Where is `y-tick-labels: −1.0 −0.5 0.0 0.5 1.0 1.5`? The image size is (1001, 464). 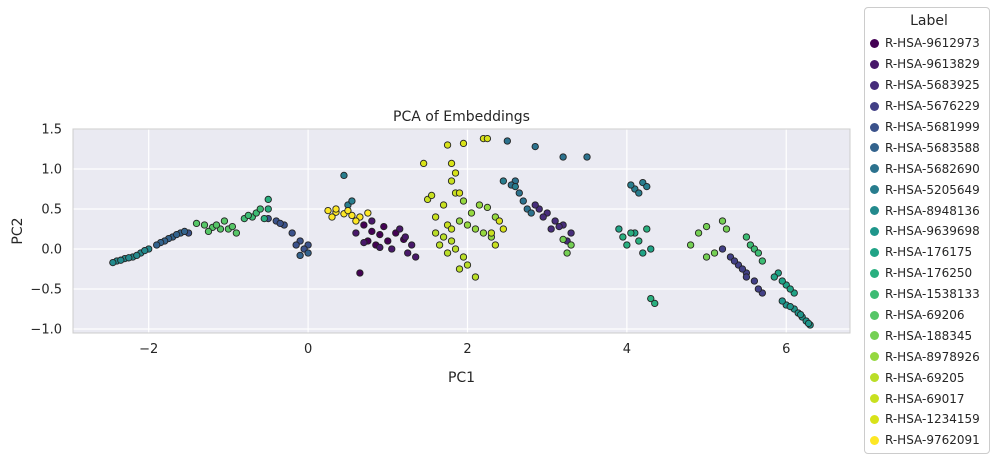
y-tick-labels: −1.0 −0.5 0.0 0.5 1.0 1.5 is located at coordinates (46, 230).